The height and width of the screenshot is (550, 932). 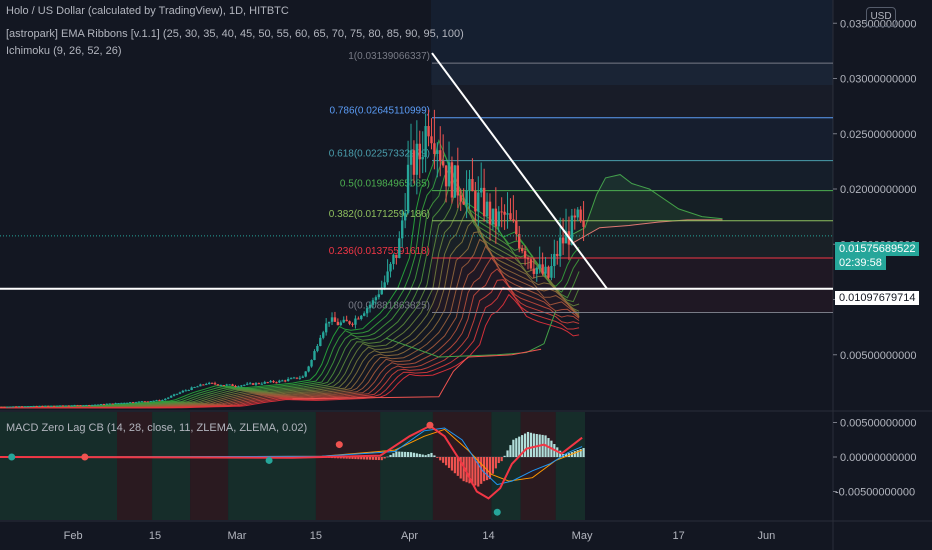 I want to click on hline-price-tag: 0.01097679714, so click(x=877, y=298).